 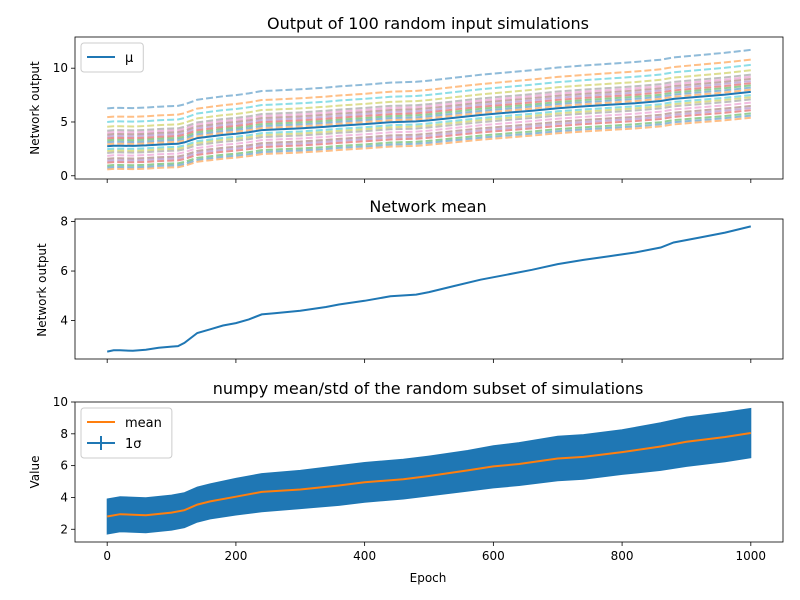 I want to click on legend-label: mean, so click(x=143, y=423).